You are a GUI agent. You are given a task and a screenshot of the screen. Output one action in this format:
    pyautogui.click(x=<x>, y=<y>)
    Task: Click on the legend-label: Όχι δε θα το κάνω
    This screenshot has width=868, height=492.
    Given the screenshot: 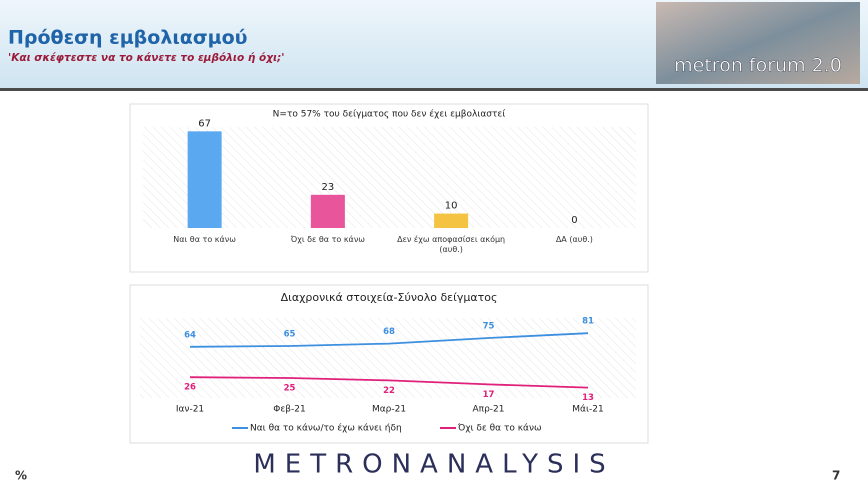 What is the action you would take?
    pyautogui.click(x=499, y=428)
    